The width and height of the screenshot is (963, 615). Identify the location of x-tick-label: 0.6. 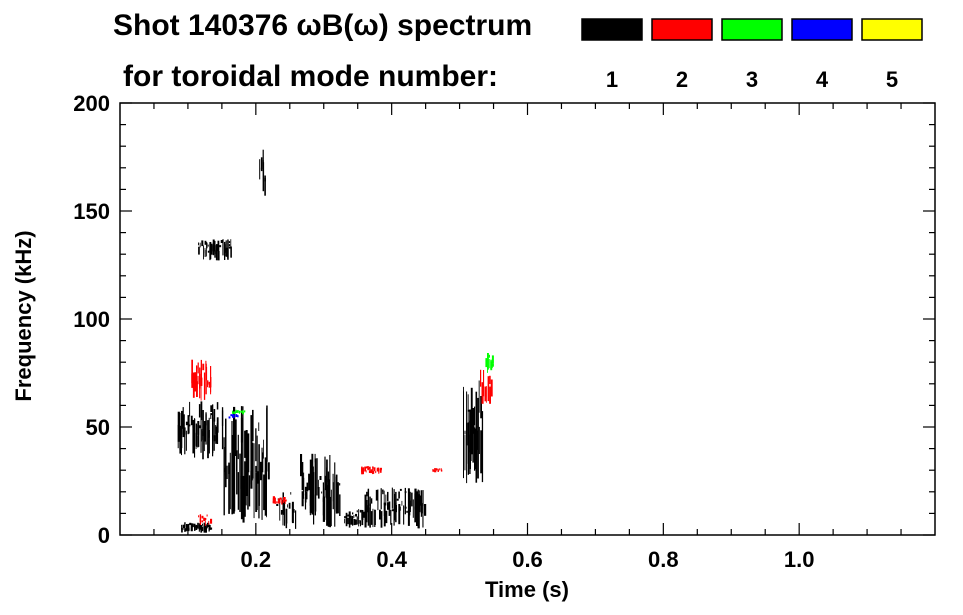
(527, 559).